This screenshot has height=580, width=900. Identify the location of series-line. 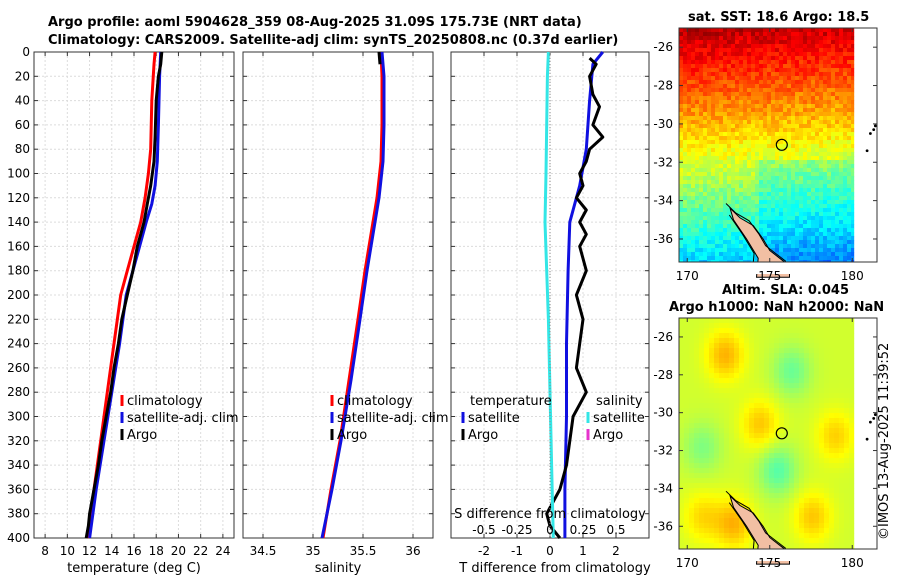
(583, 294).